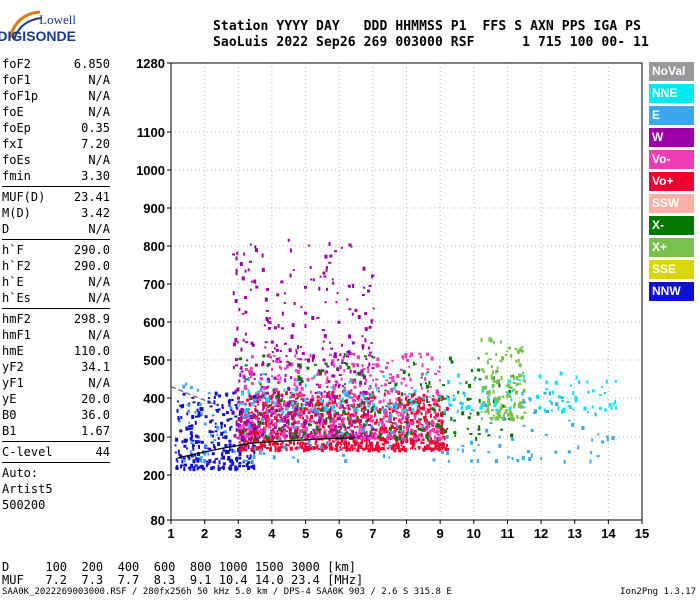 The height and width of the screenshot is (600, 700). What do you see at coordinates (56, 176) in the screenshot?
I see `param-row: fmin 3.30` at bounding box center [56, 176].